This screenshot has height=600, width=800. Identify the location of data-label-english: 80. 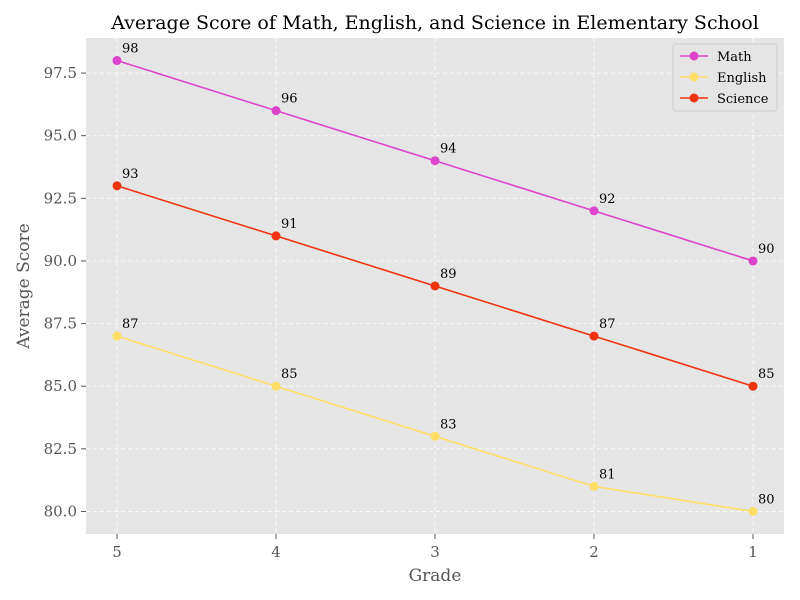
(766, 499).